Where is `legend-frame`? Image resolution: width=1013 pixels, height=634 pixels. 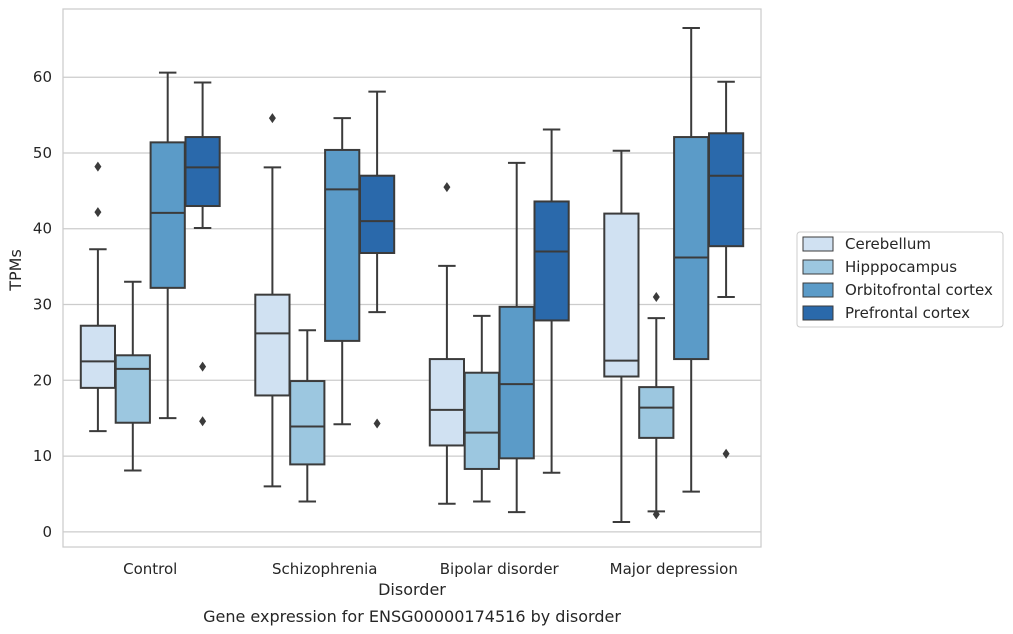
legend-frame is located at coordinates (900, 279).